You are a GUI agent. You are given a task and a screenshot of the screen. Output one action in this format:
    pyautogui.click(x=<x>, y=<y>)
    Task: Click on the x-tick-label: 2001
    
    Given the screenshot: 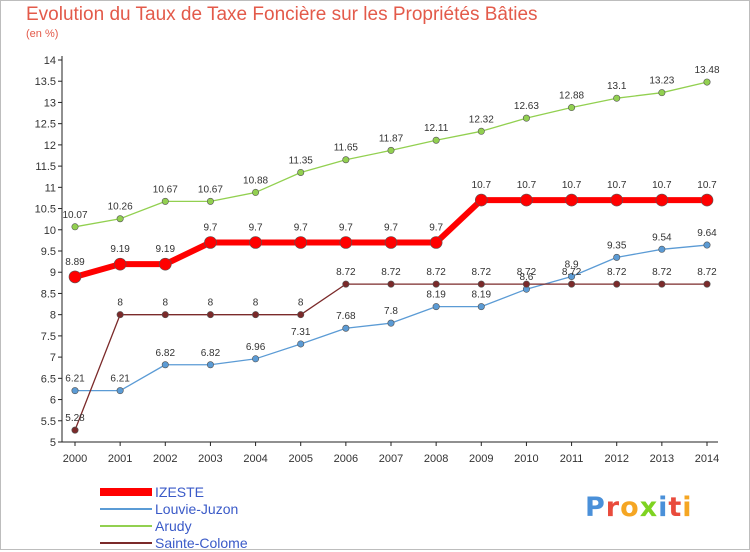 What is the action you would take?
    pyautogui.click(x=120, y=459)
    